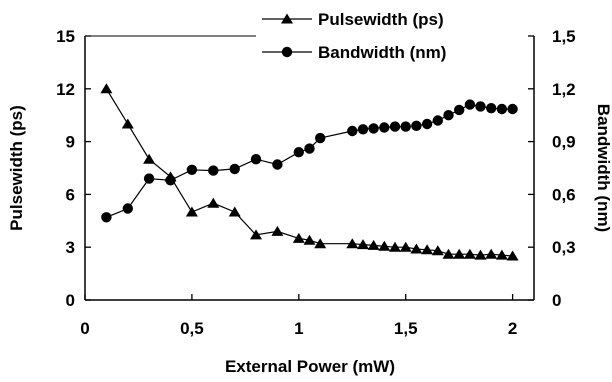 The height and width of the screenshot is (382, 612). I want to click on legend: Pulsewidth (ps) Bandwidth (nm), so click(354, 36).